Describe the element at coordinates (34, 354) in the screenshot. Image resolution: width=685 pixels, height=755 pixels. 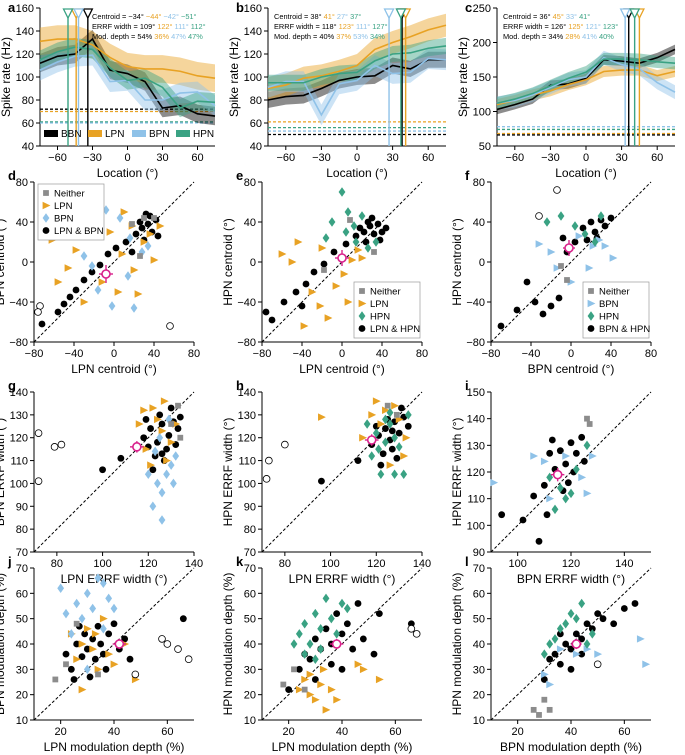
I see `x-tick-label: −80` at that location.